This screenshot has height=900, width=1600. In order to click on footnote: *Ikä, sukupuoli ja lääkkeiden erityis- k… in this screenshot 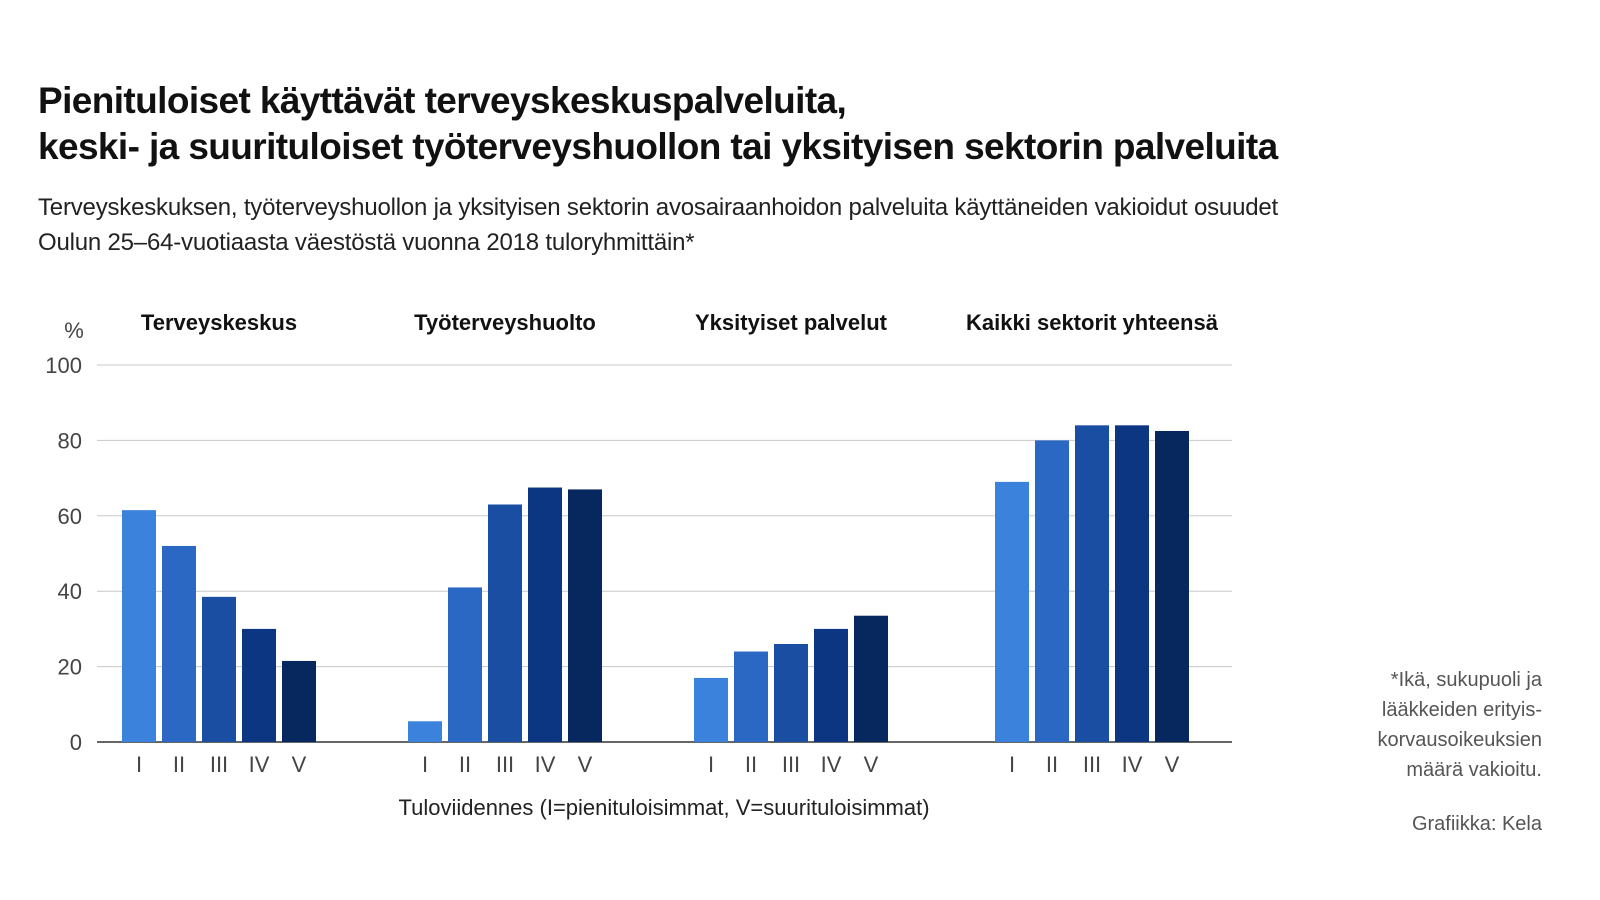, I will do `click(1412, 725)`.